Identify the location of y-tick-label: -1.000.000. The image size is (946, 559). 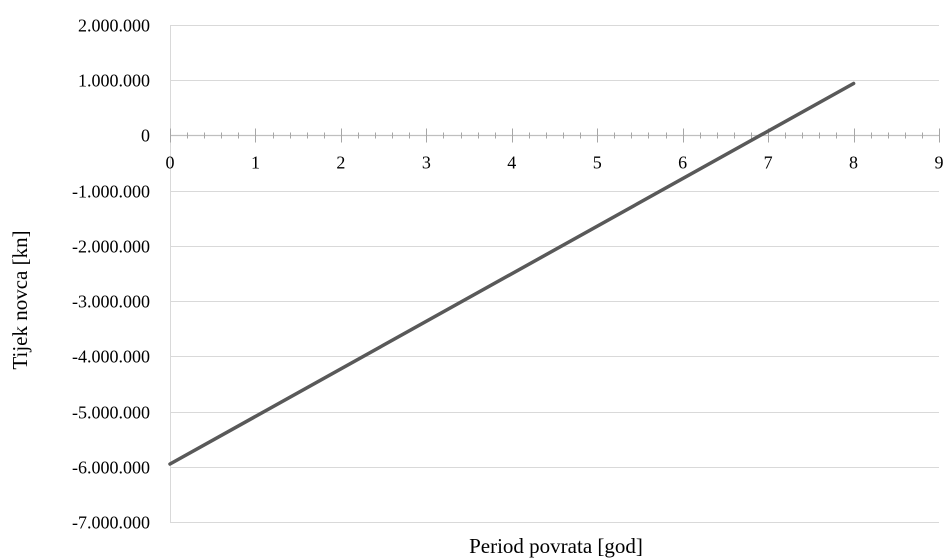
(111, 192).